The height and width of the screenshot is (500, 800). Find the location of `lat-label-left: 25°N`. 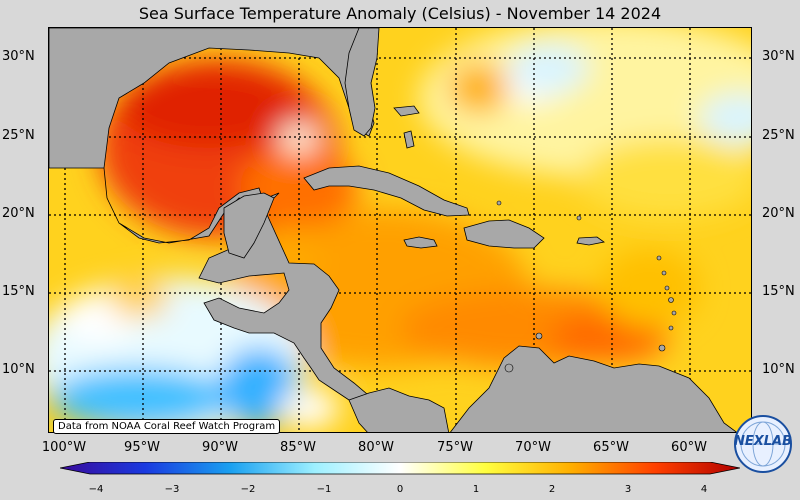

lat-label-left: 25°N is located at coordinates (18, 135).